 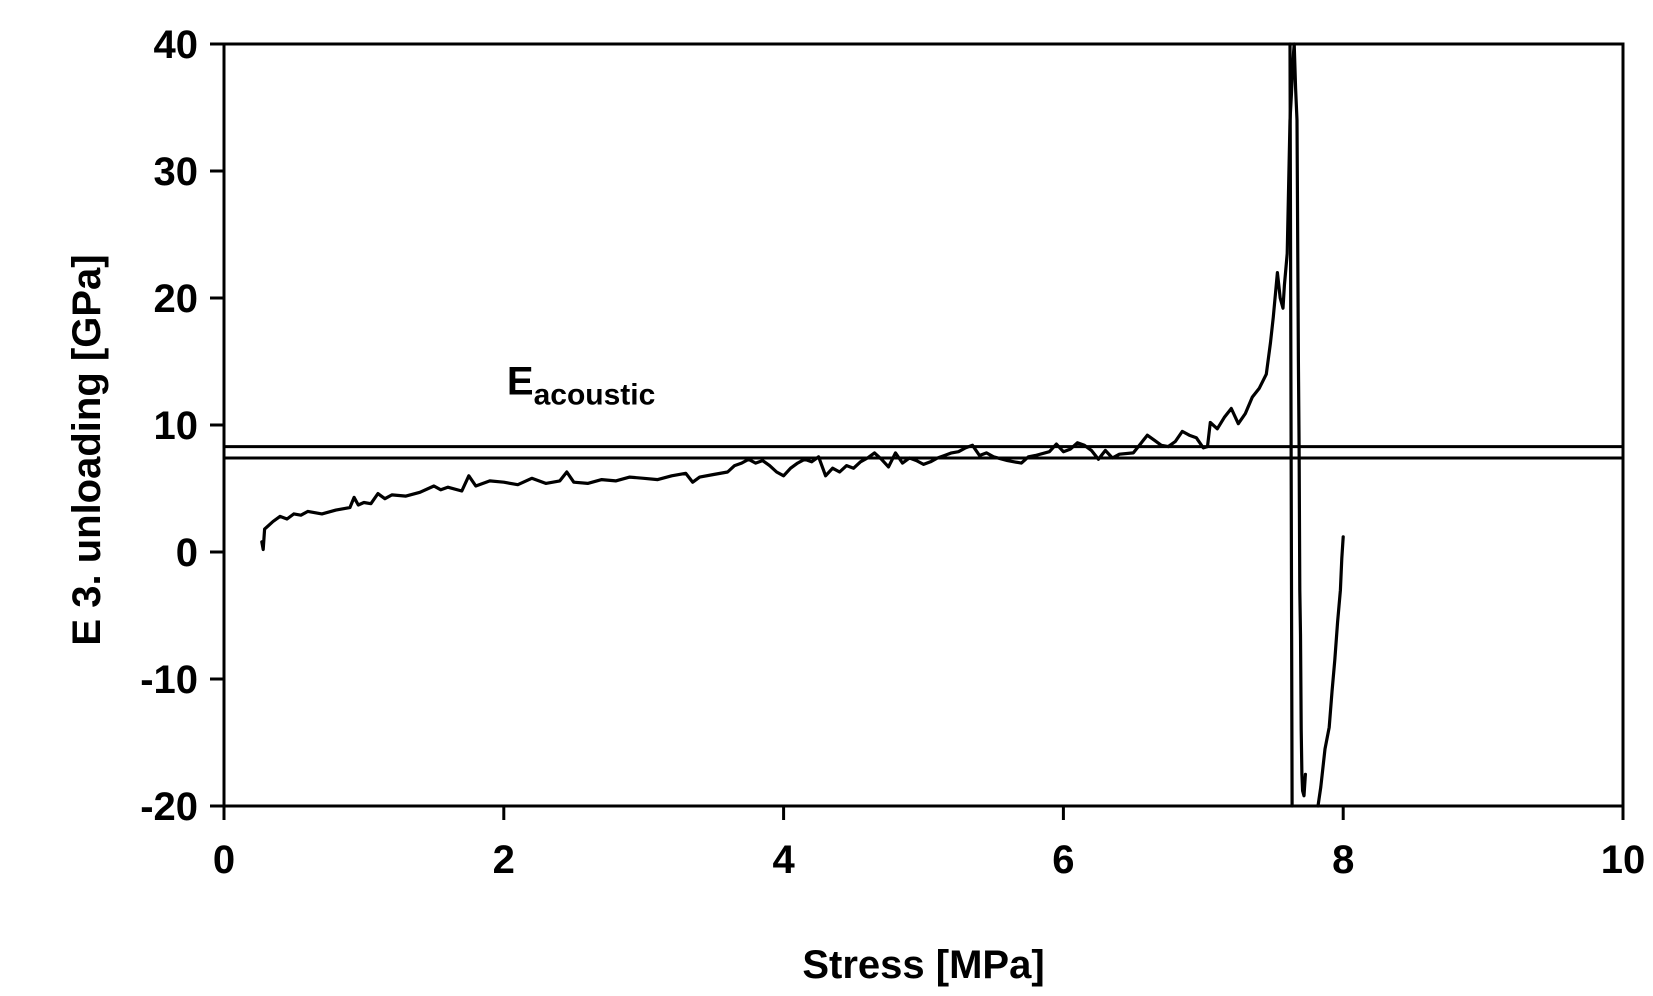 I want to click on x-tick-label: 6, so click(x=1063, y=860).